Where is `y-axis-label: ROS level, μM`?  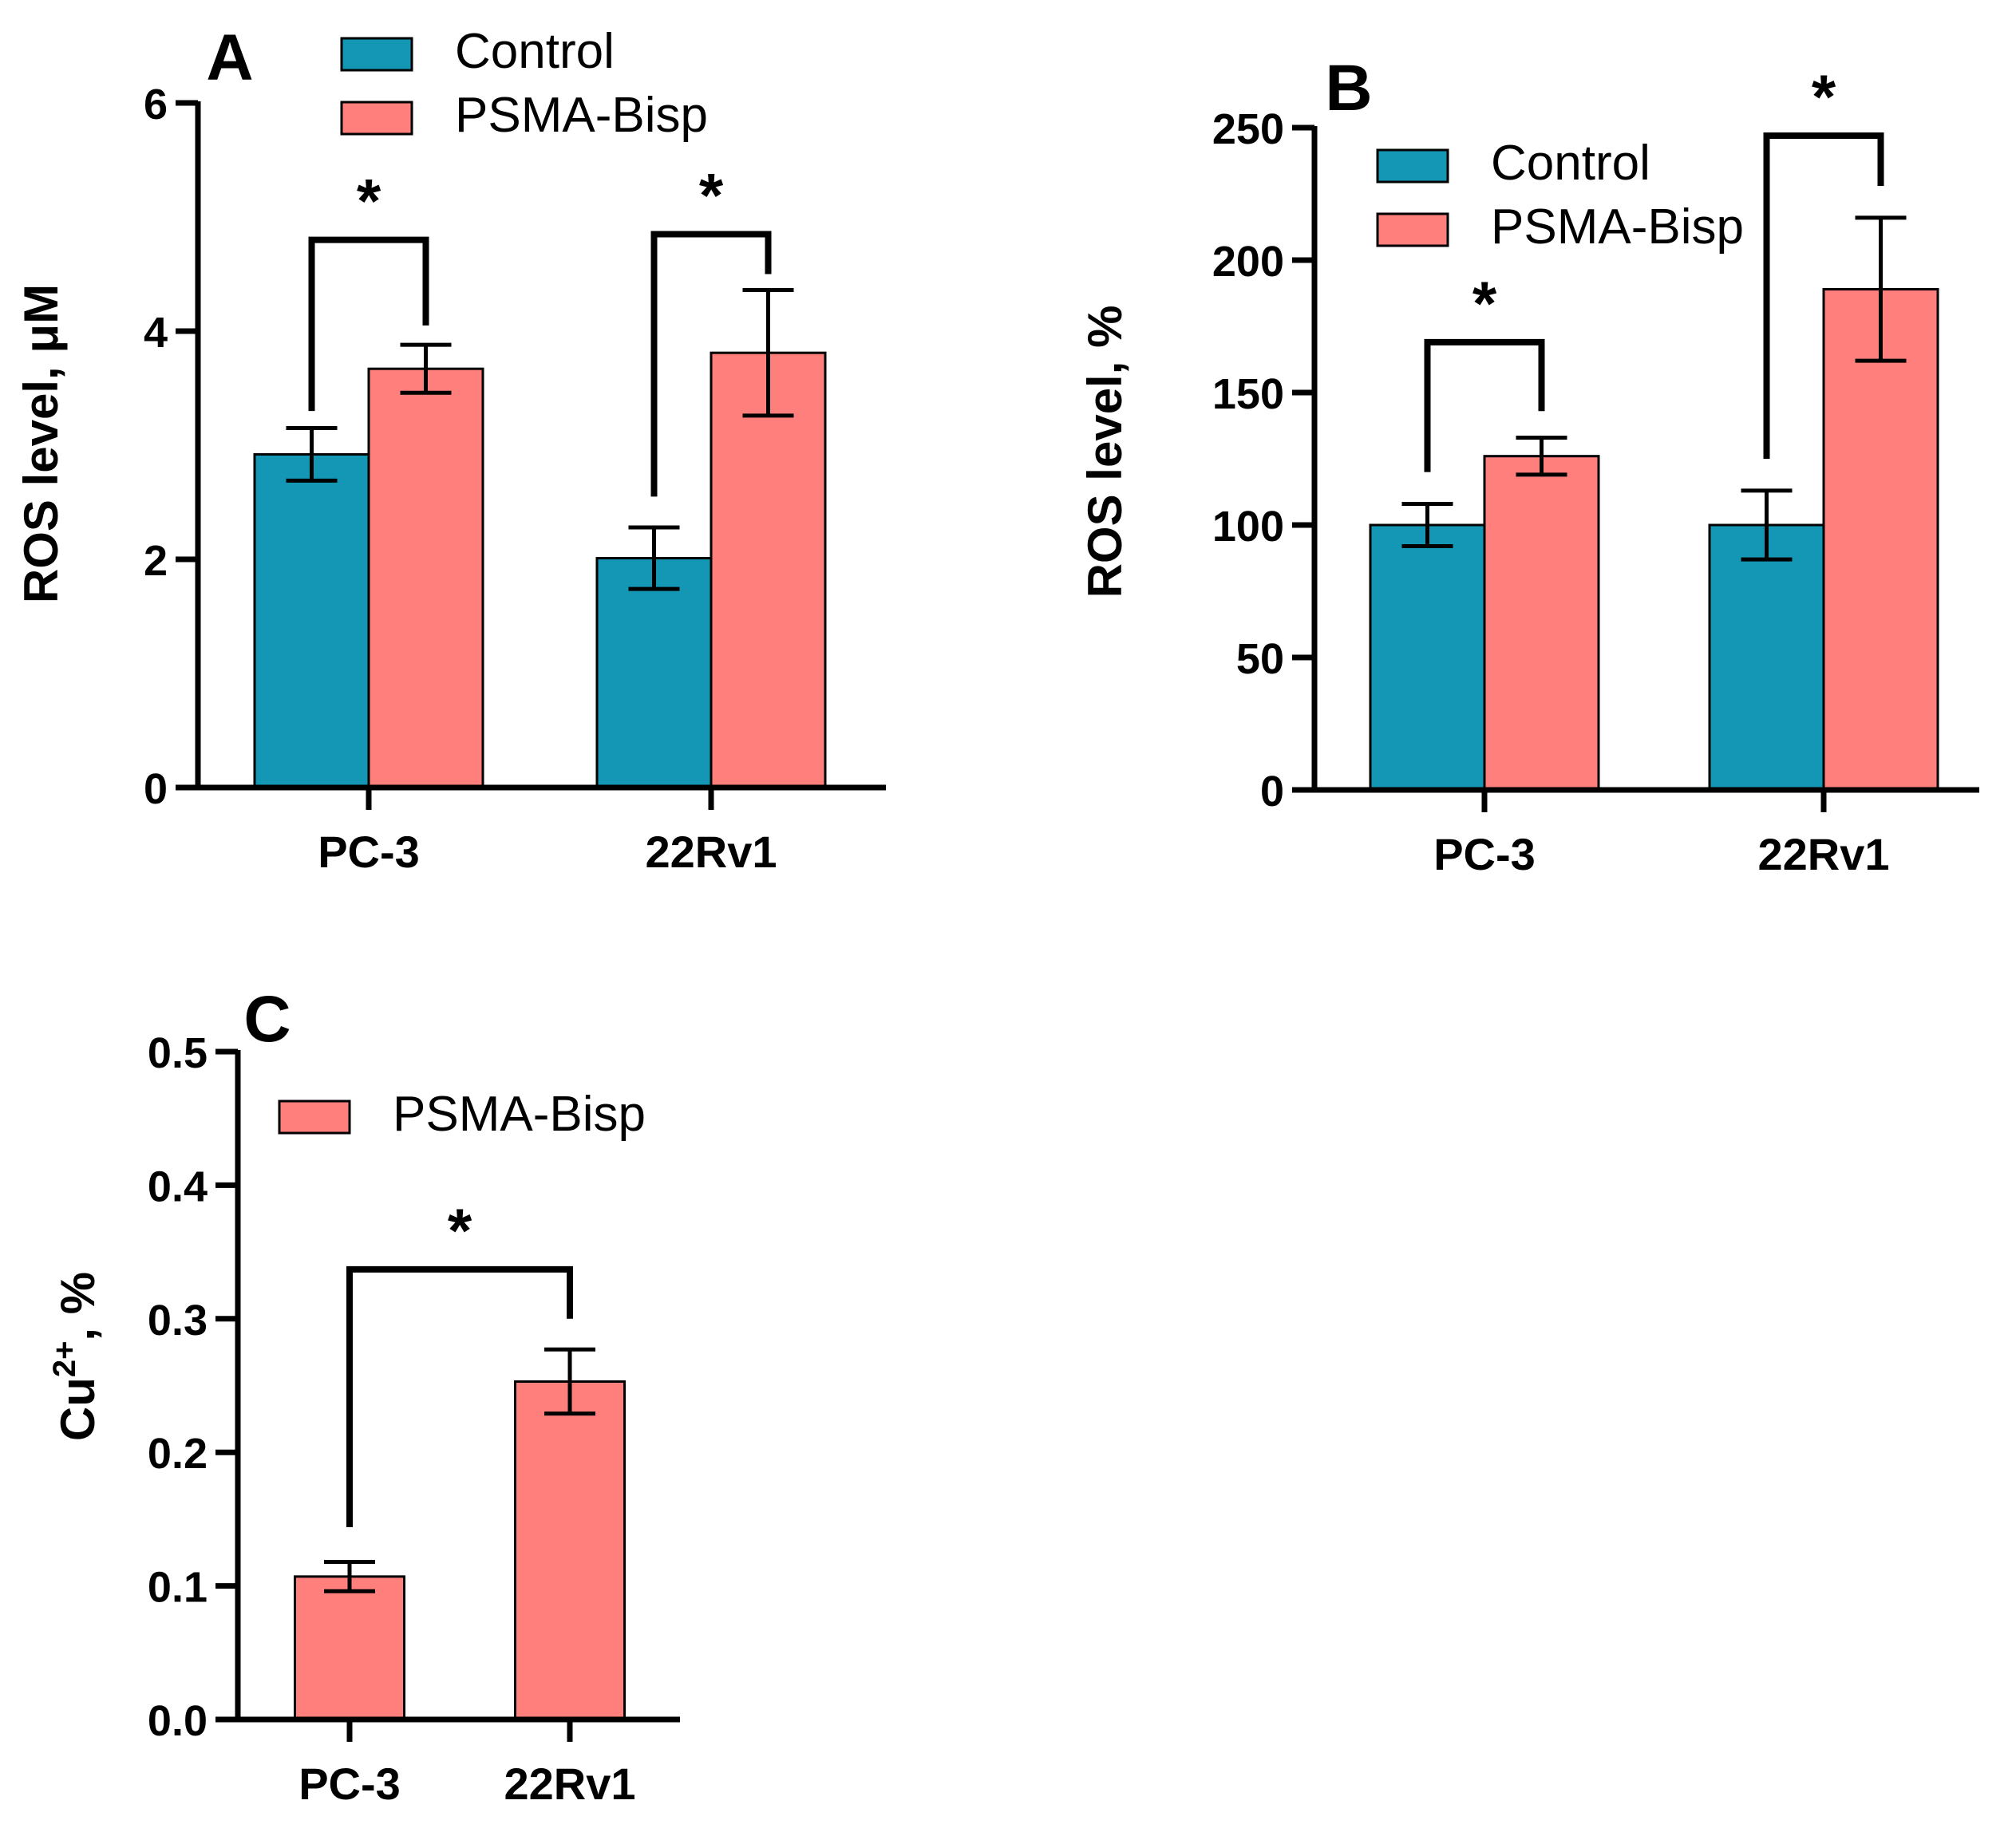
y-axis-label: ROS level, μM is located at coordinates (41, 443).